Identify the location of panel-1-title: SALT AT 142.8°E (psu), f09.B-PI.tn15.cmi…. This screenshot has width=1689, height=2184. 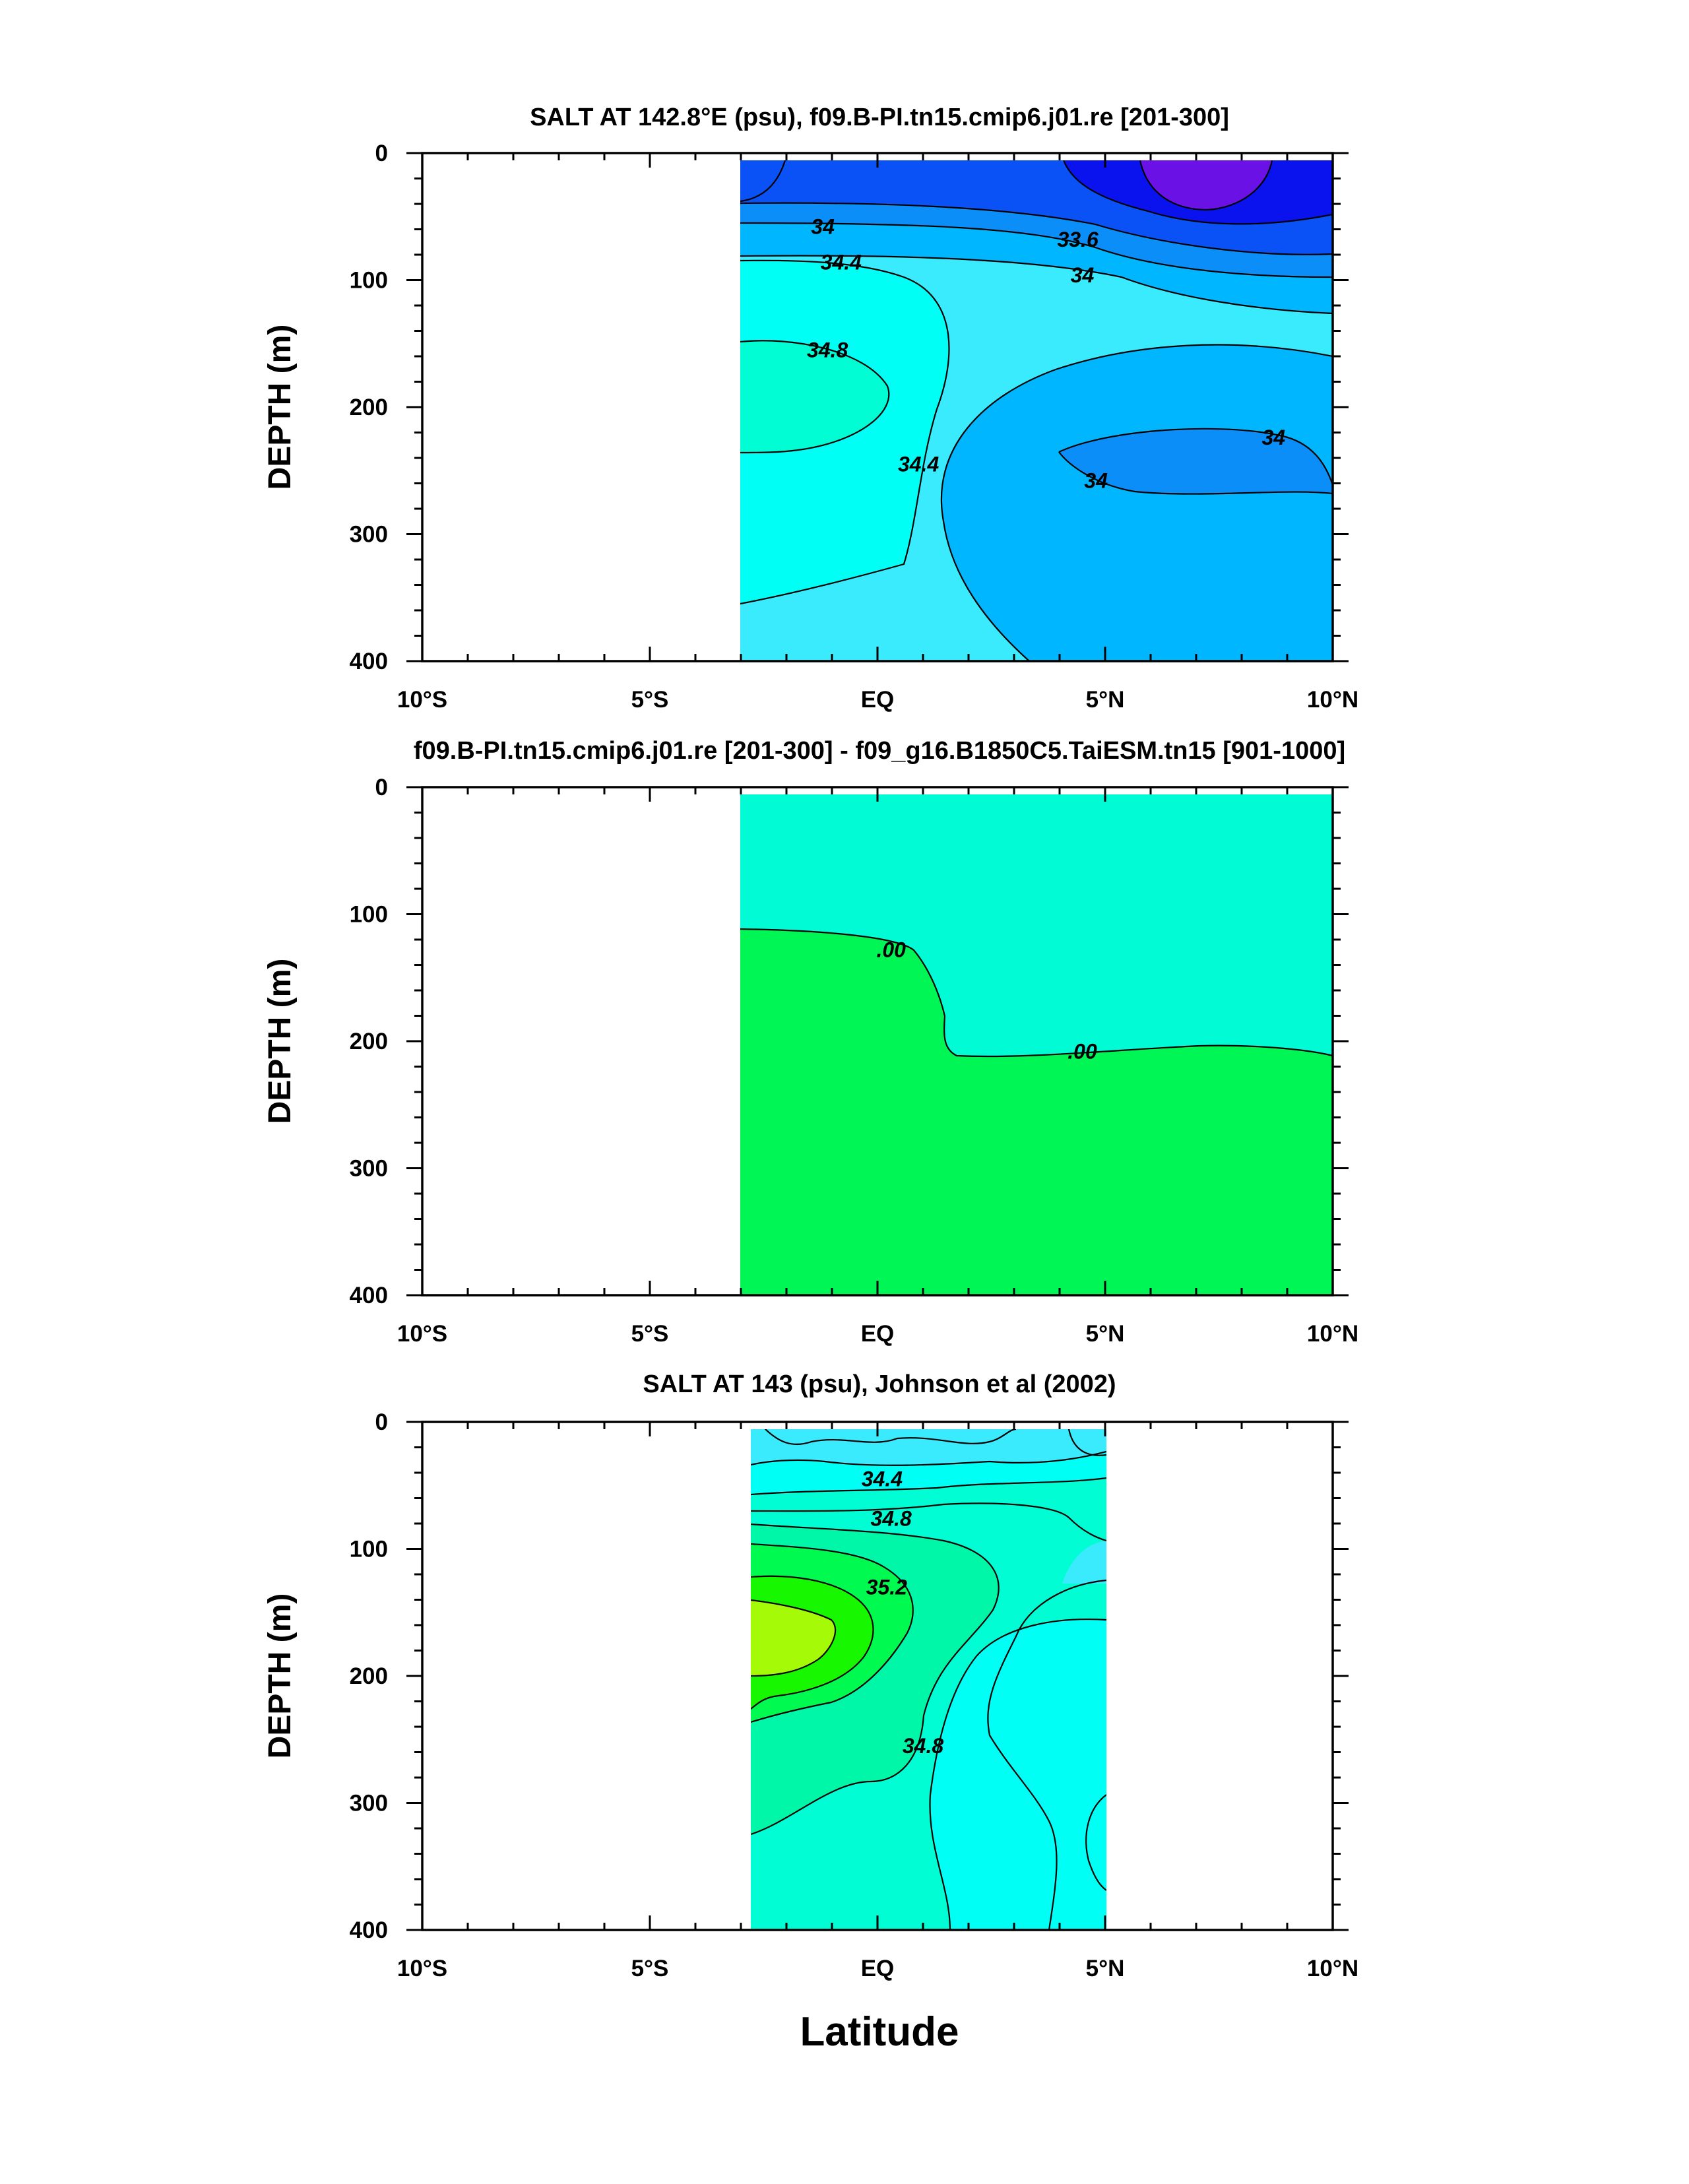
(879, 117).